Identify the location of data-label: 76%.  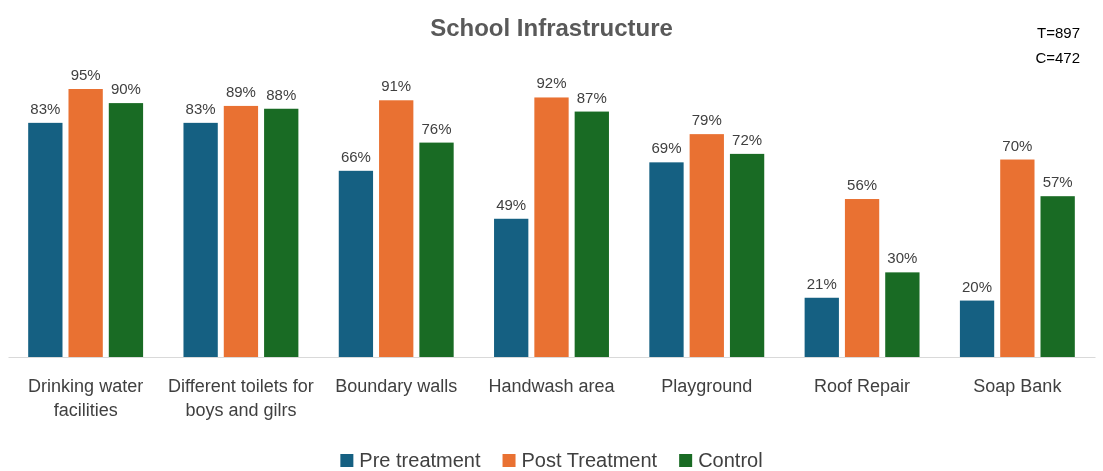
(436, 128).